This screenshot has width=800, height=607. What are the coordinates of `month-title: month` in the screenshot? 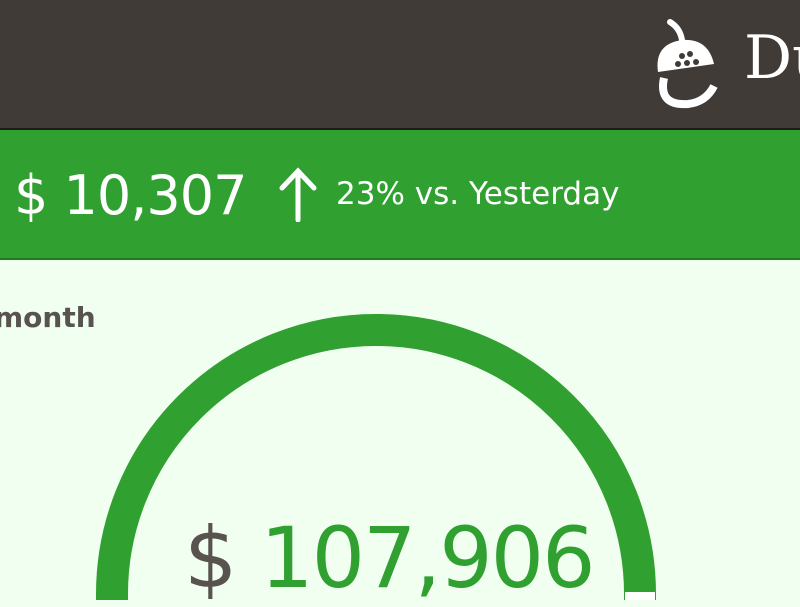 It's located at (48, 317).